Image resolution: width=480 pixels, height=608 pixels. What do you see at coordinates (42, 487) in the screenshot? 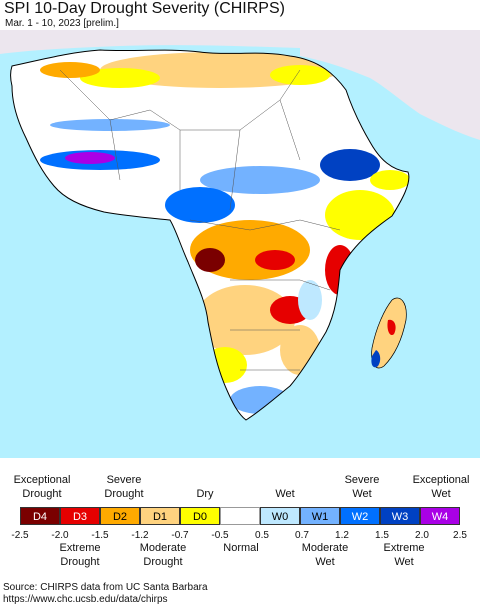
I see `legend-label-exceptional-drought: Exceptional Drought` at bounding box center [42, 487].